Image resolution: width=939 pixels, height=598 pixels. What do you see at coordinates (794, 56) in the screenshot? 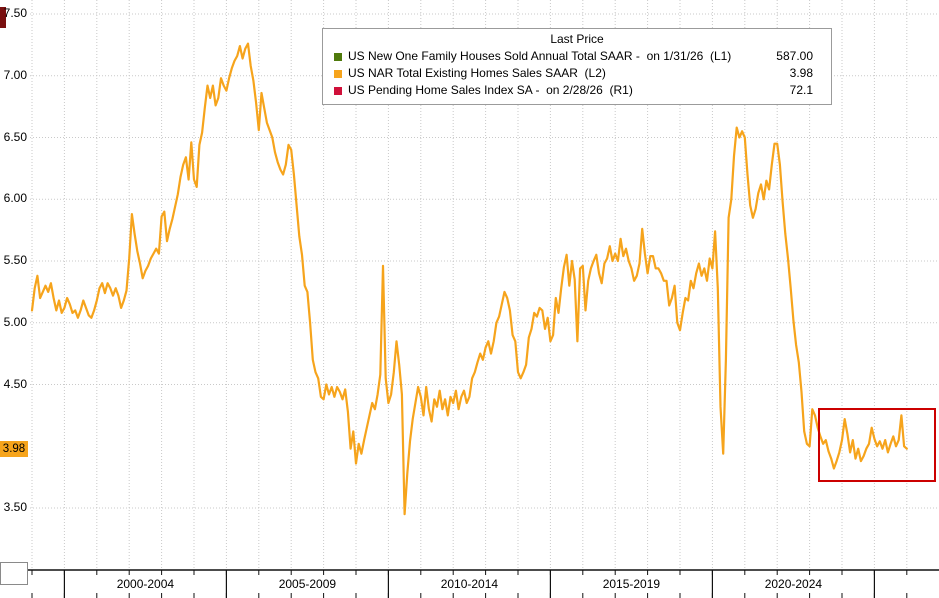
I see `legend-value: 587.00` at bounding box center [794, 56].